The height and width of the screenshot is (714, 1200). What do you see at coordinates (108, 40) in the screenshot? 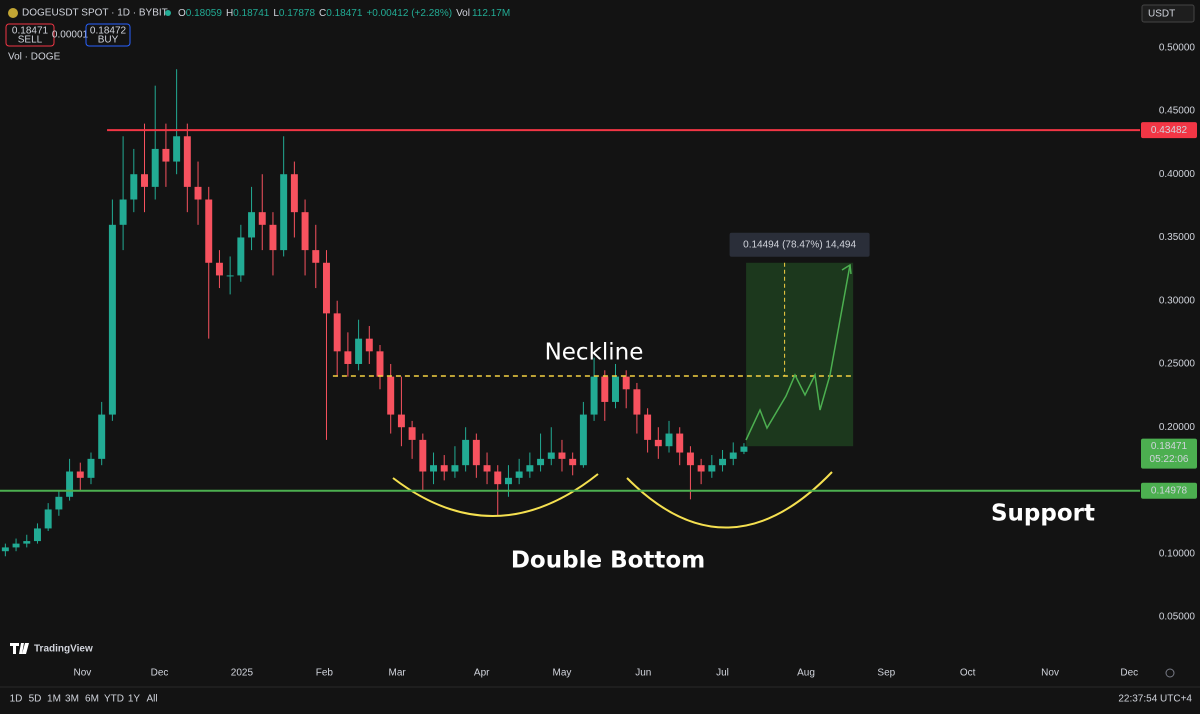
I see `buy-label: BUY` at bounding box center [108, 40].